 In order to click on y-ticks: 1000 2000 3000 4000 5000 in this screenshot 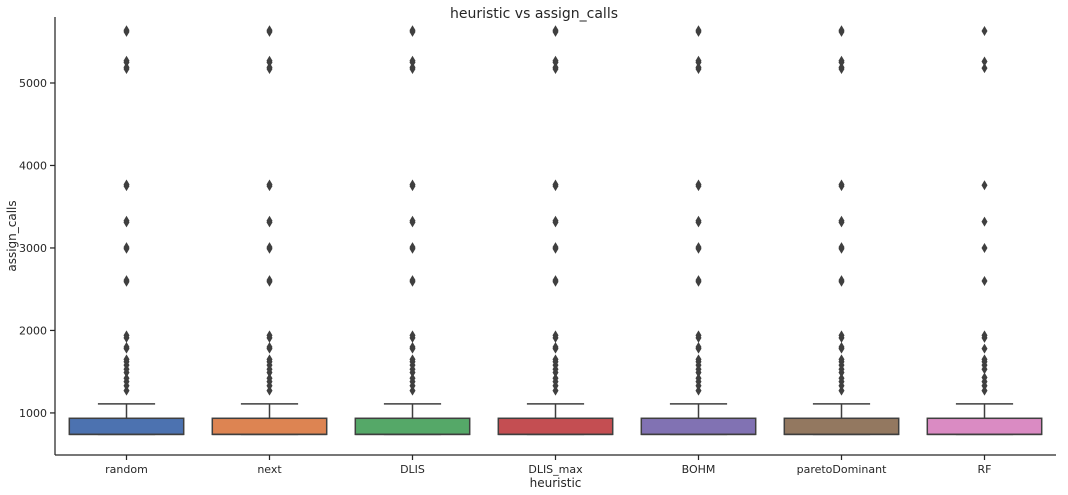, I will do `click(37, 248)`.